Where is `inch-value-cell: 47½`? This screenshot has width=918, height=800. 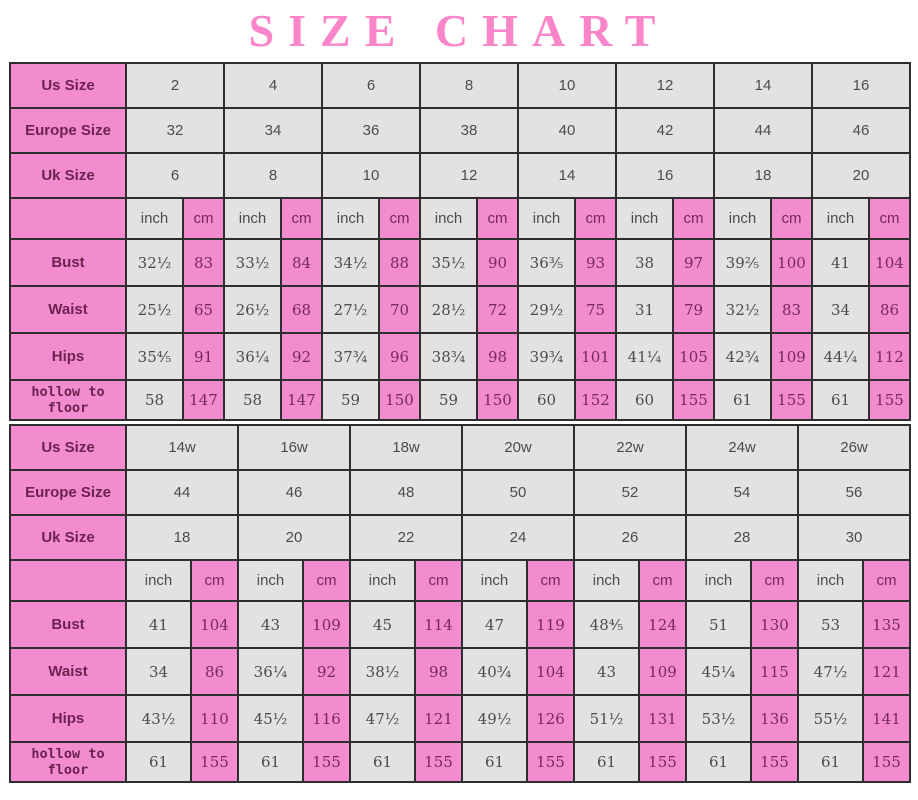
inch-value-cell: 47½ is located at coordinates (382, 718).